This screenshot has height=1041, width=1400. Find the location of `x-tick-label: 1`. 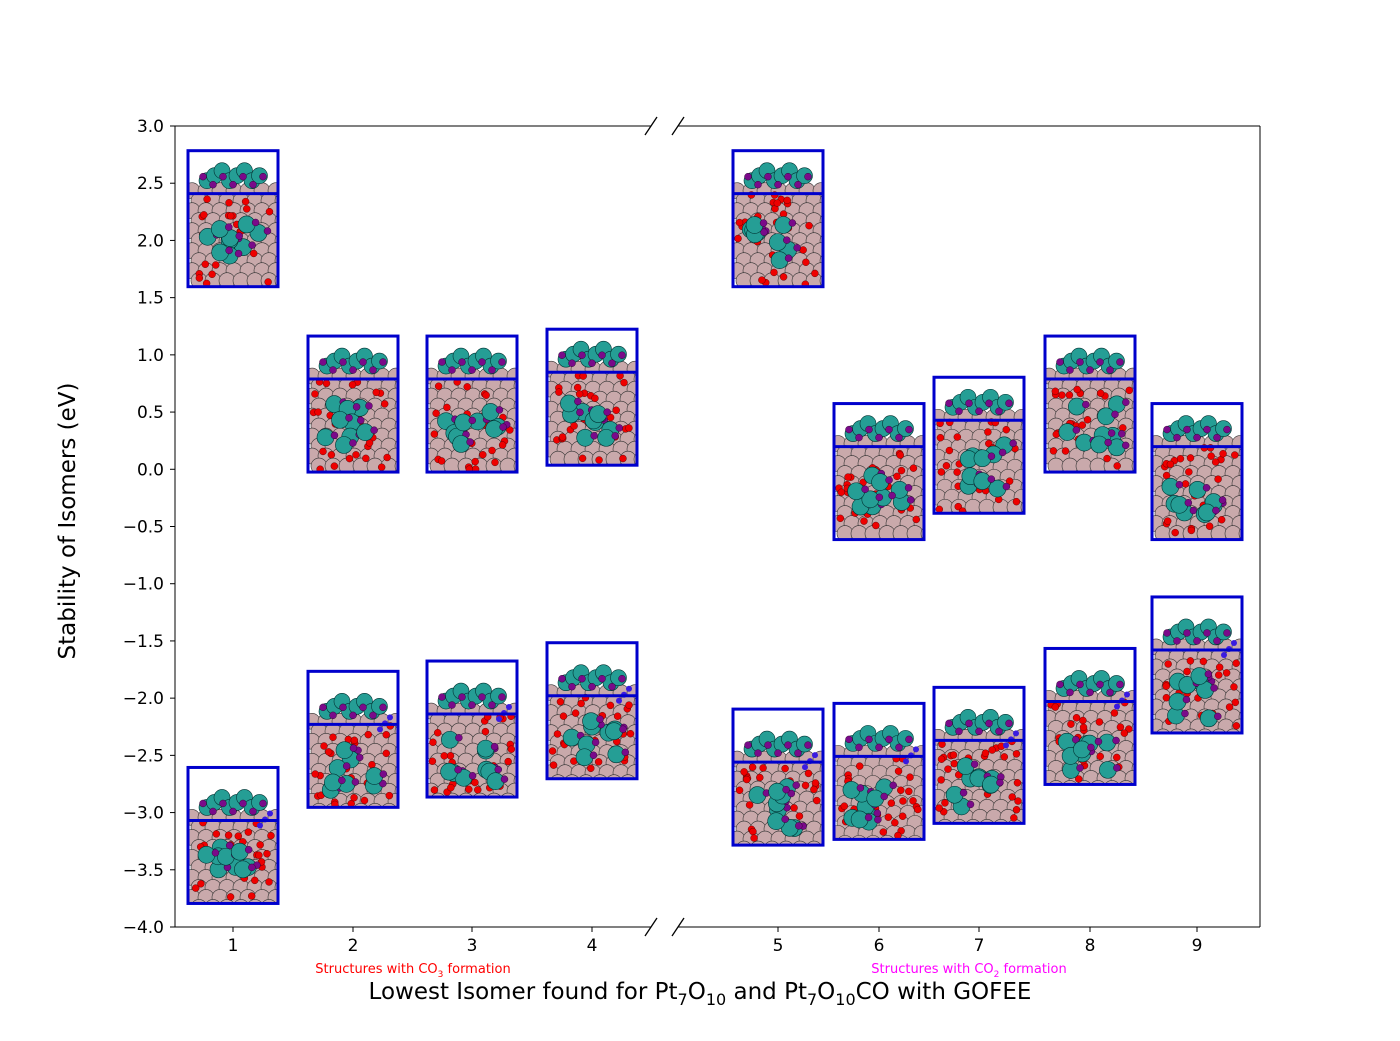

x-tick-label: 1 is located at coordinates (233, 946).